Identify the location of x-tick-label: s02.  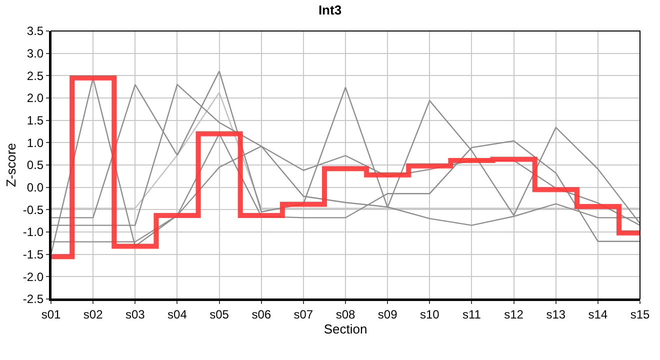
(93, 314).